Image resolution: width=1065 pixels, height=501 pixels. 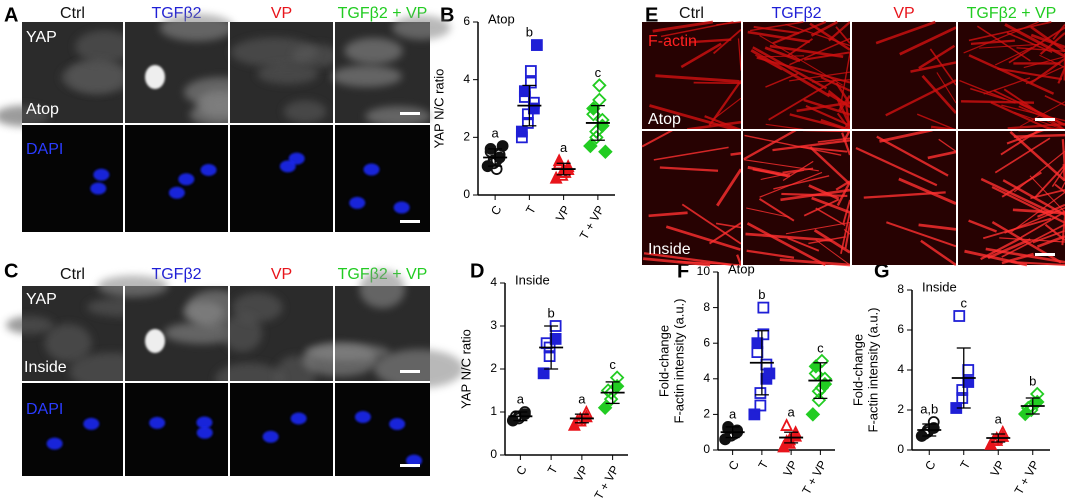 I want to click on panel-label: D, so click(x=477, y=271).